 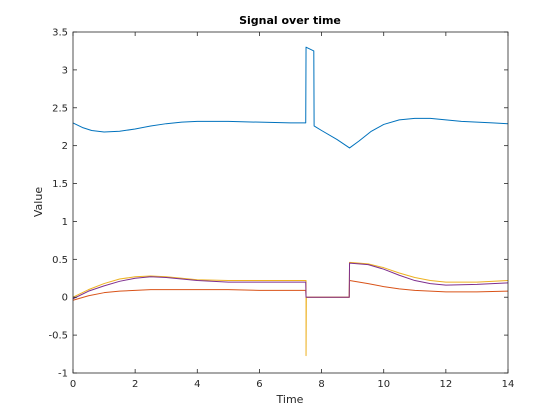 I want to click on y-tick-label: 2.5, so click(x=60, y=108).